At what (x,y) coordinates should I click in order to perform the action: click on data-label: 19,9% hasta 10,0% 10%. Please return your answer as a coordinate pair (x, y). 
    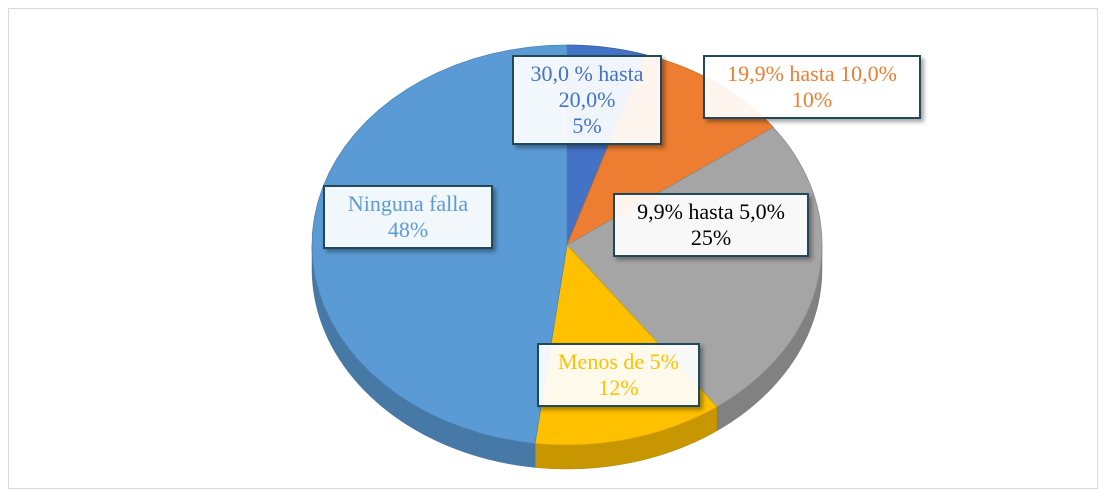
    Looking at the image, I should click on (812, 87).